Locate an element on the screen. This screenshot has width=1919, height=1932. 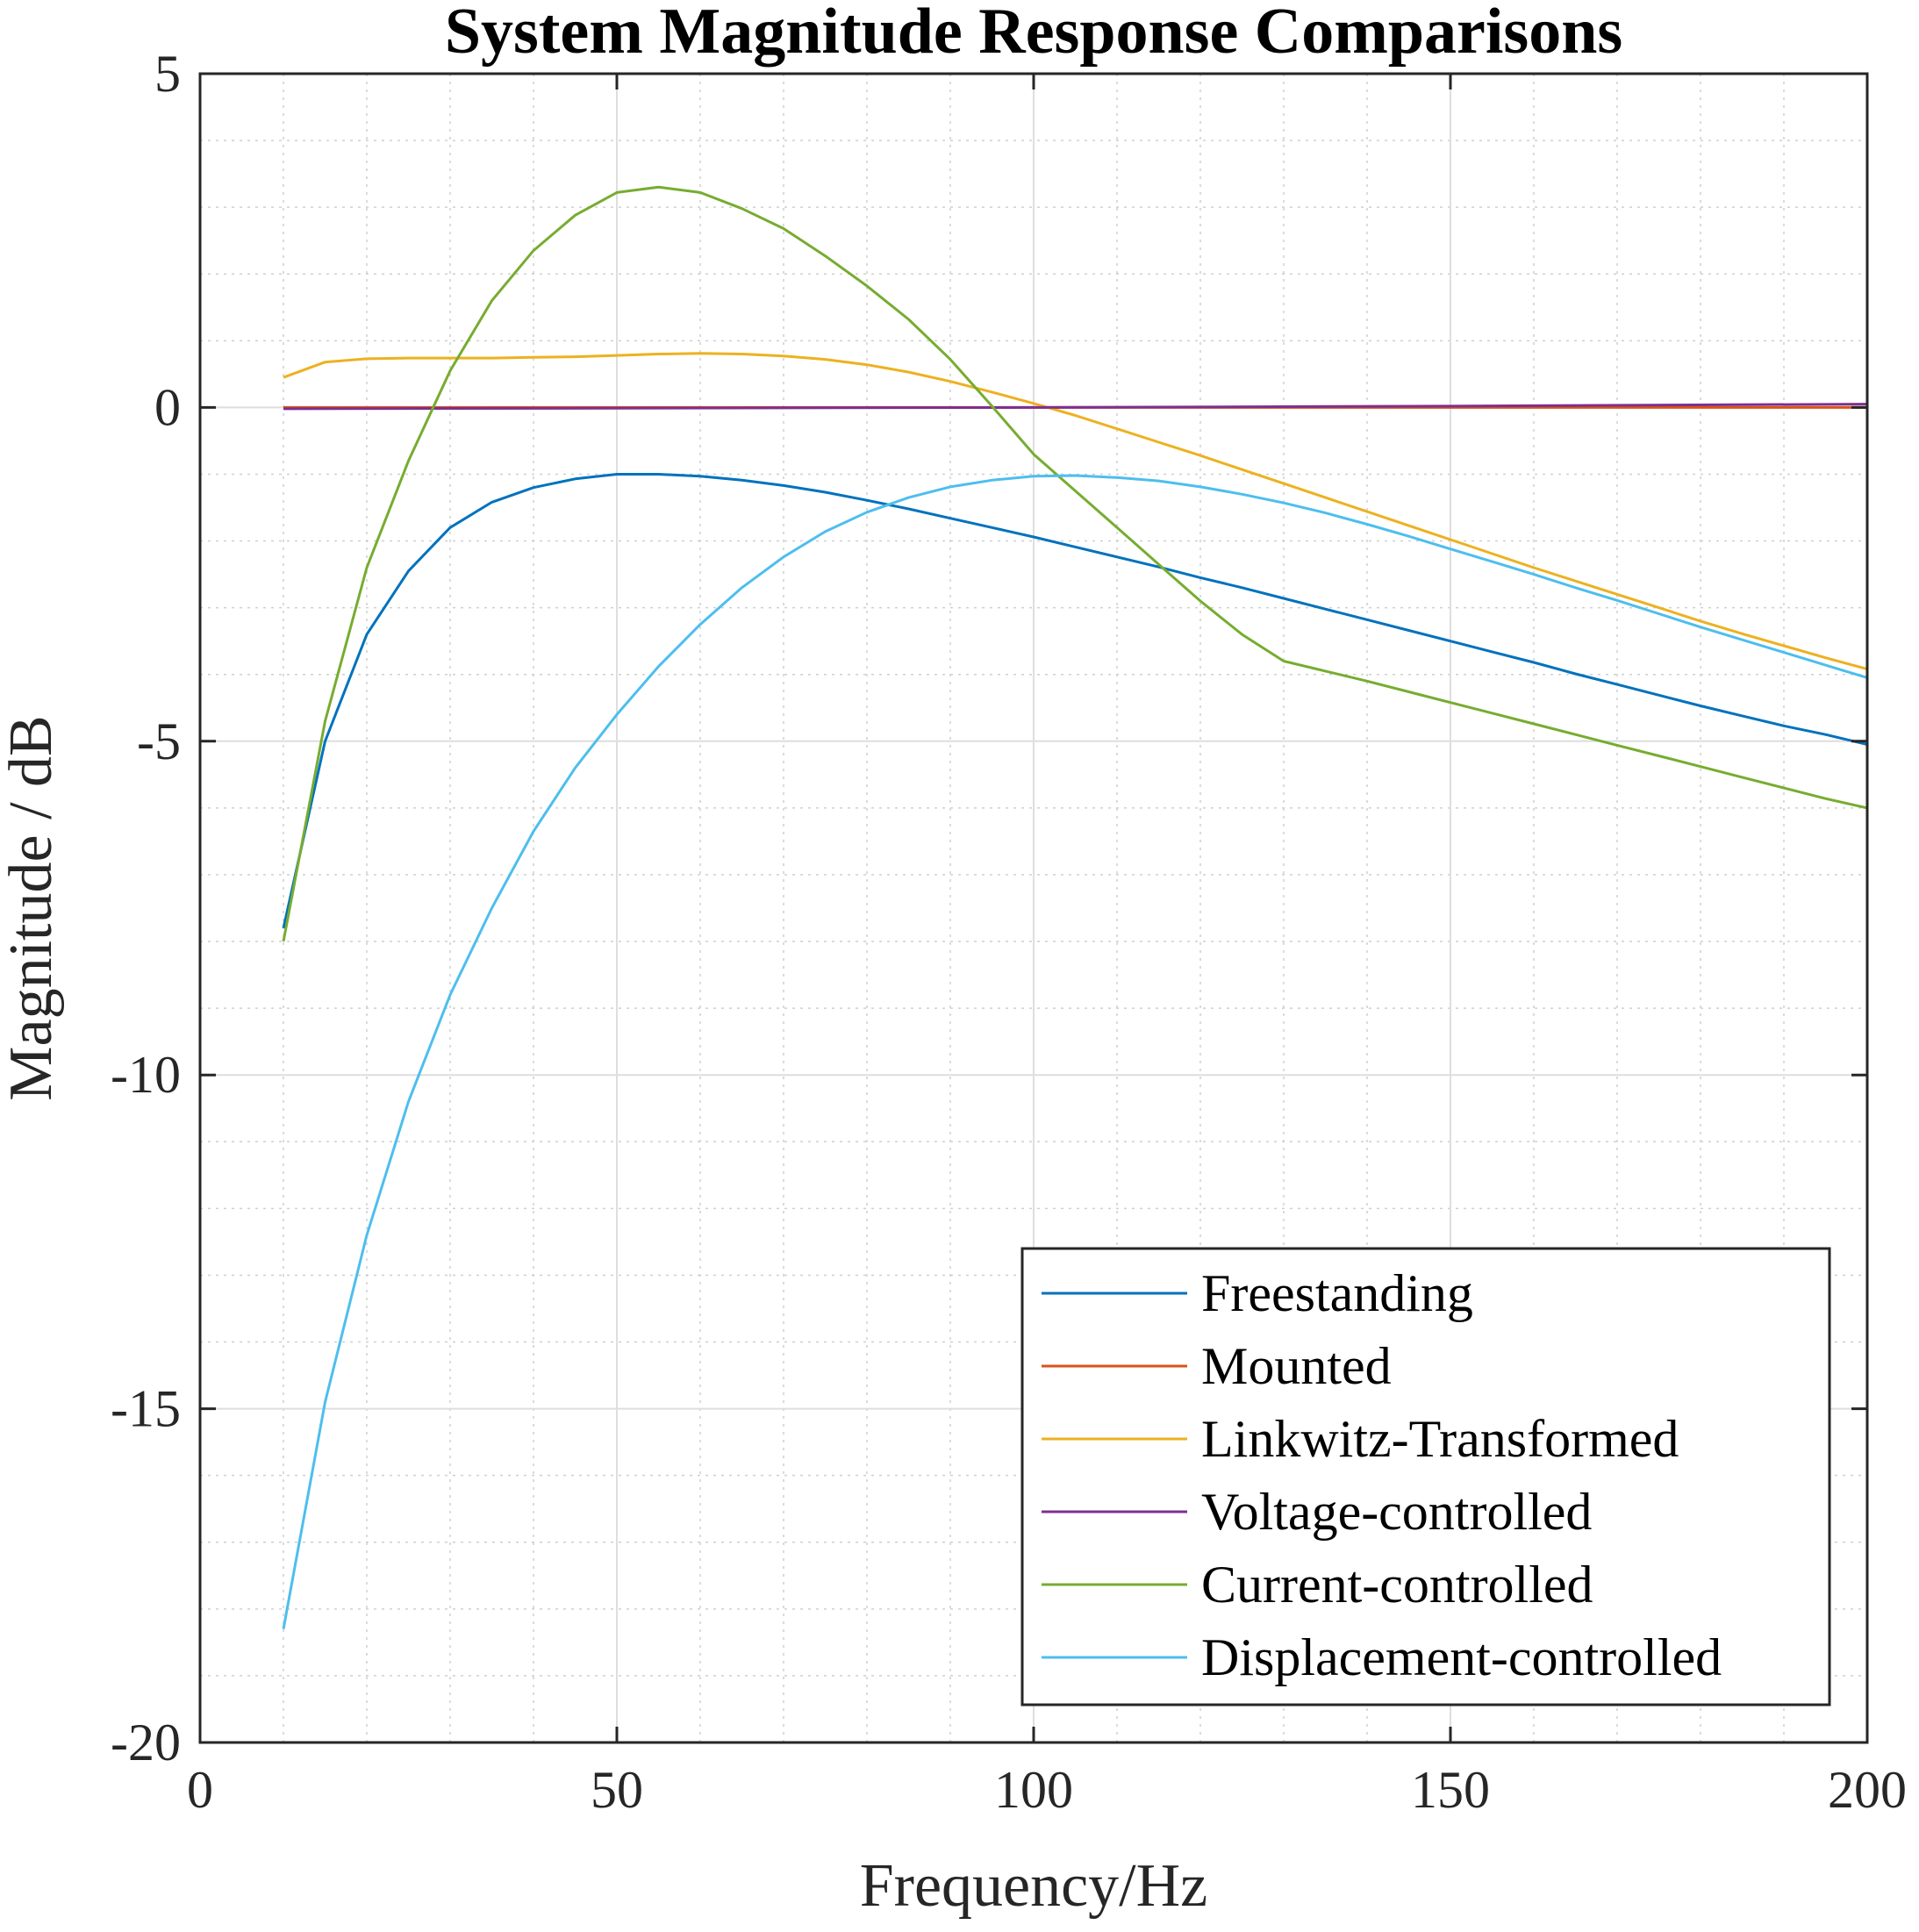
legend-label-current-controlled: Current-controlled is located at coordinates (1397, 1585).